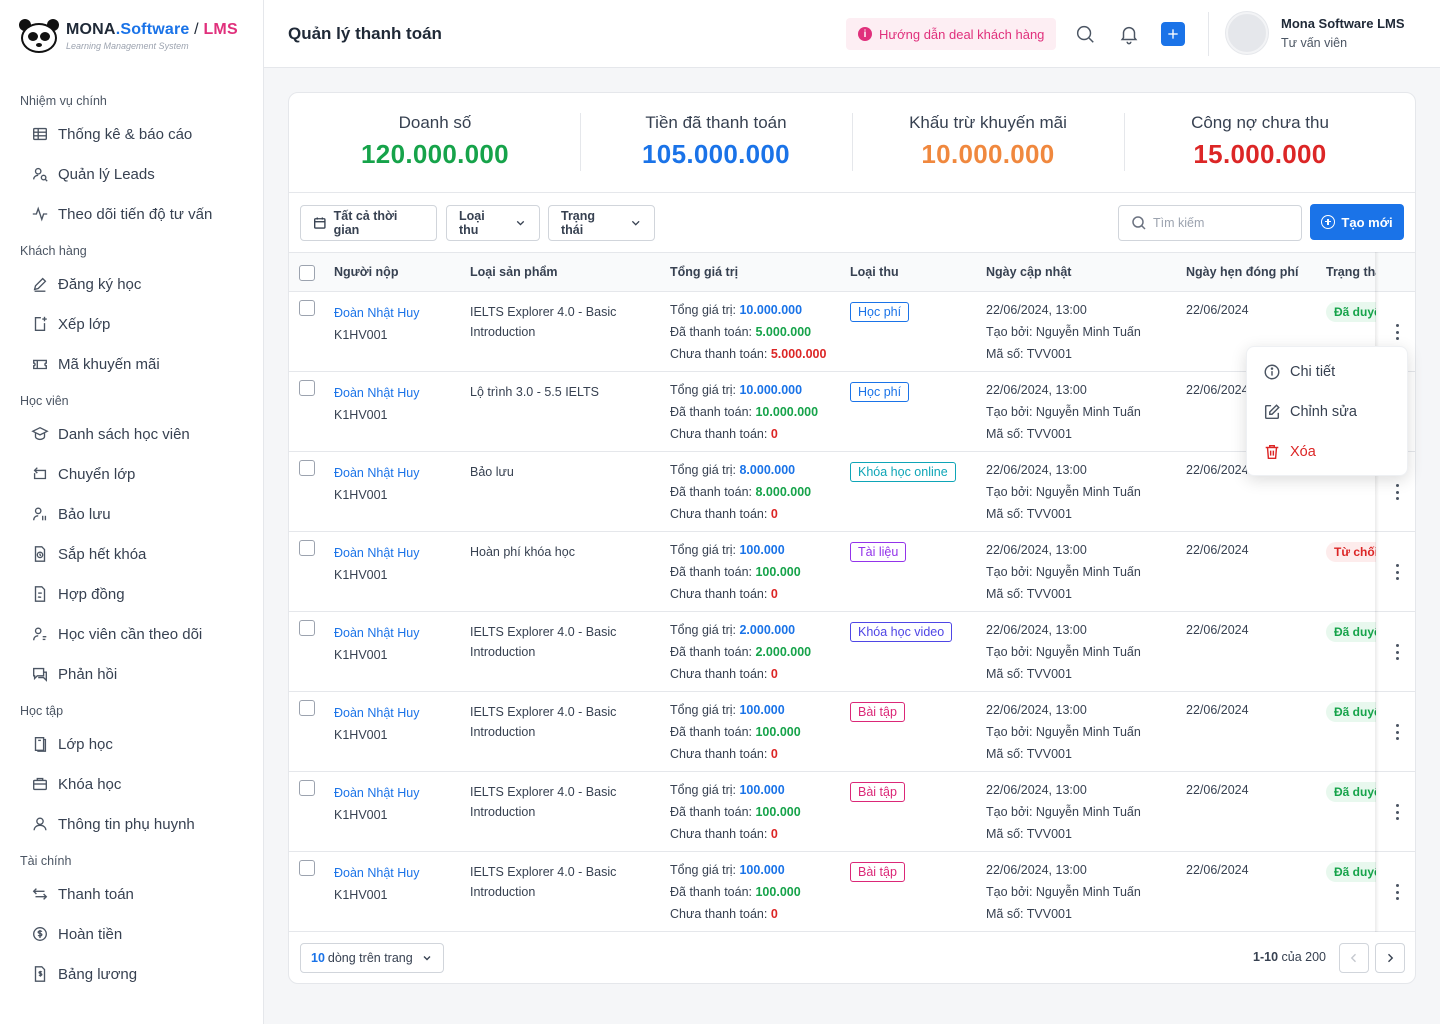 This screenshot has width=1440, height=1024. I want to click on avatar, so click(1247, 33).